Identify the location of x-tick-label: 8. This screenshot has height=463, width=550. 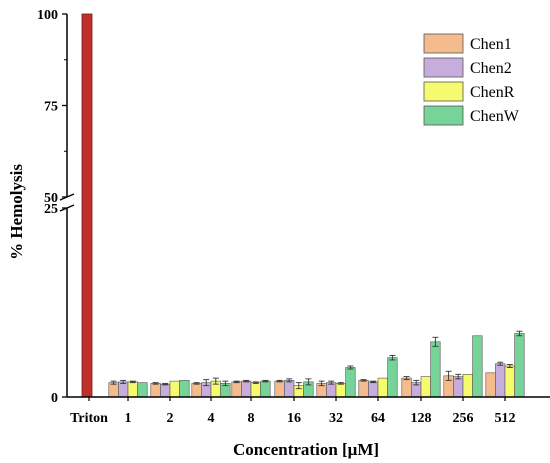
(251, 418).